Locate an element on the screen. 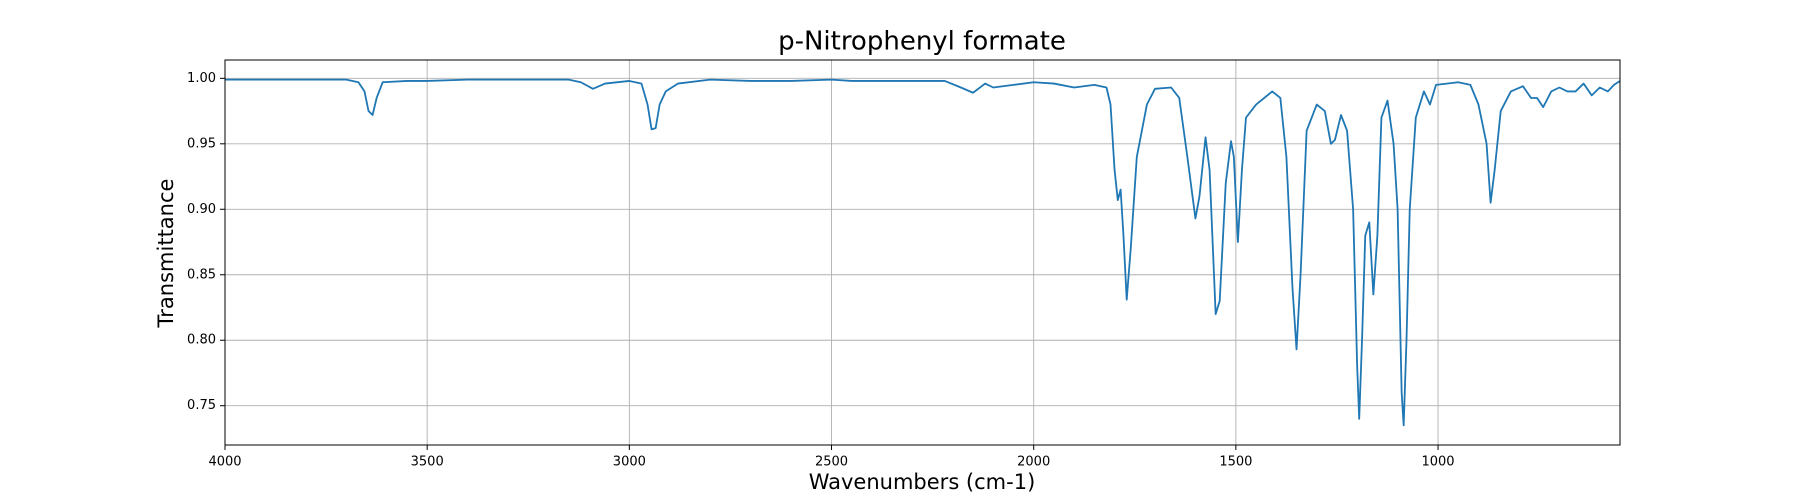 This screenshot has height=500, width=1800. x-axis-label: Wavenumbers (cm-1) is located at coordinates (922, 482).